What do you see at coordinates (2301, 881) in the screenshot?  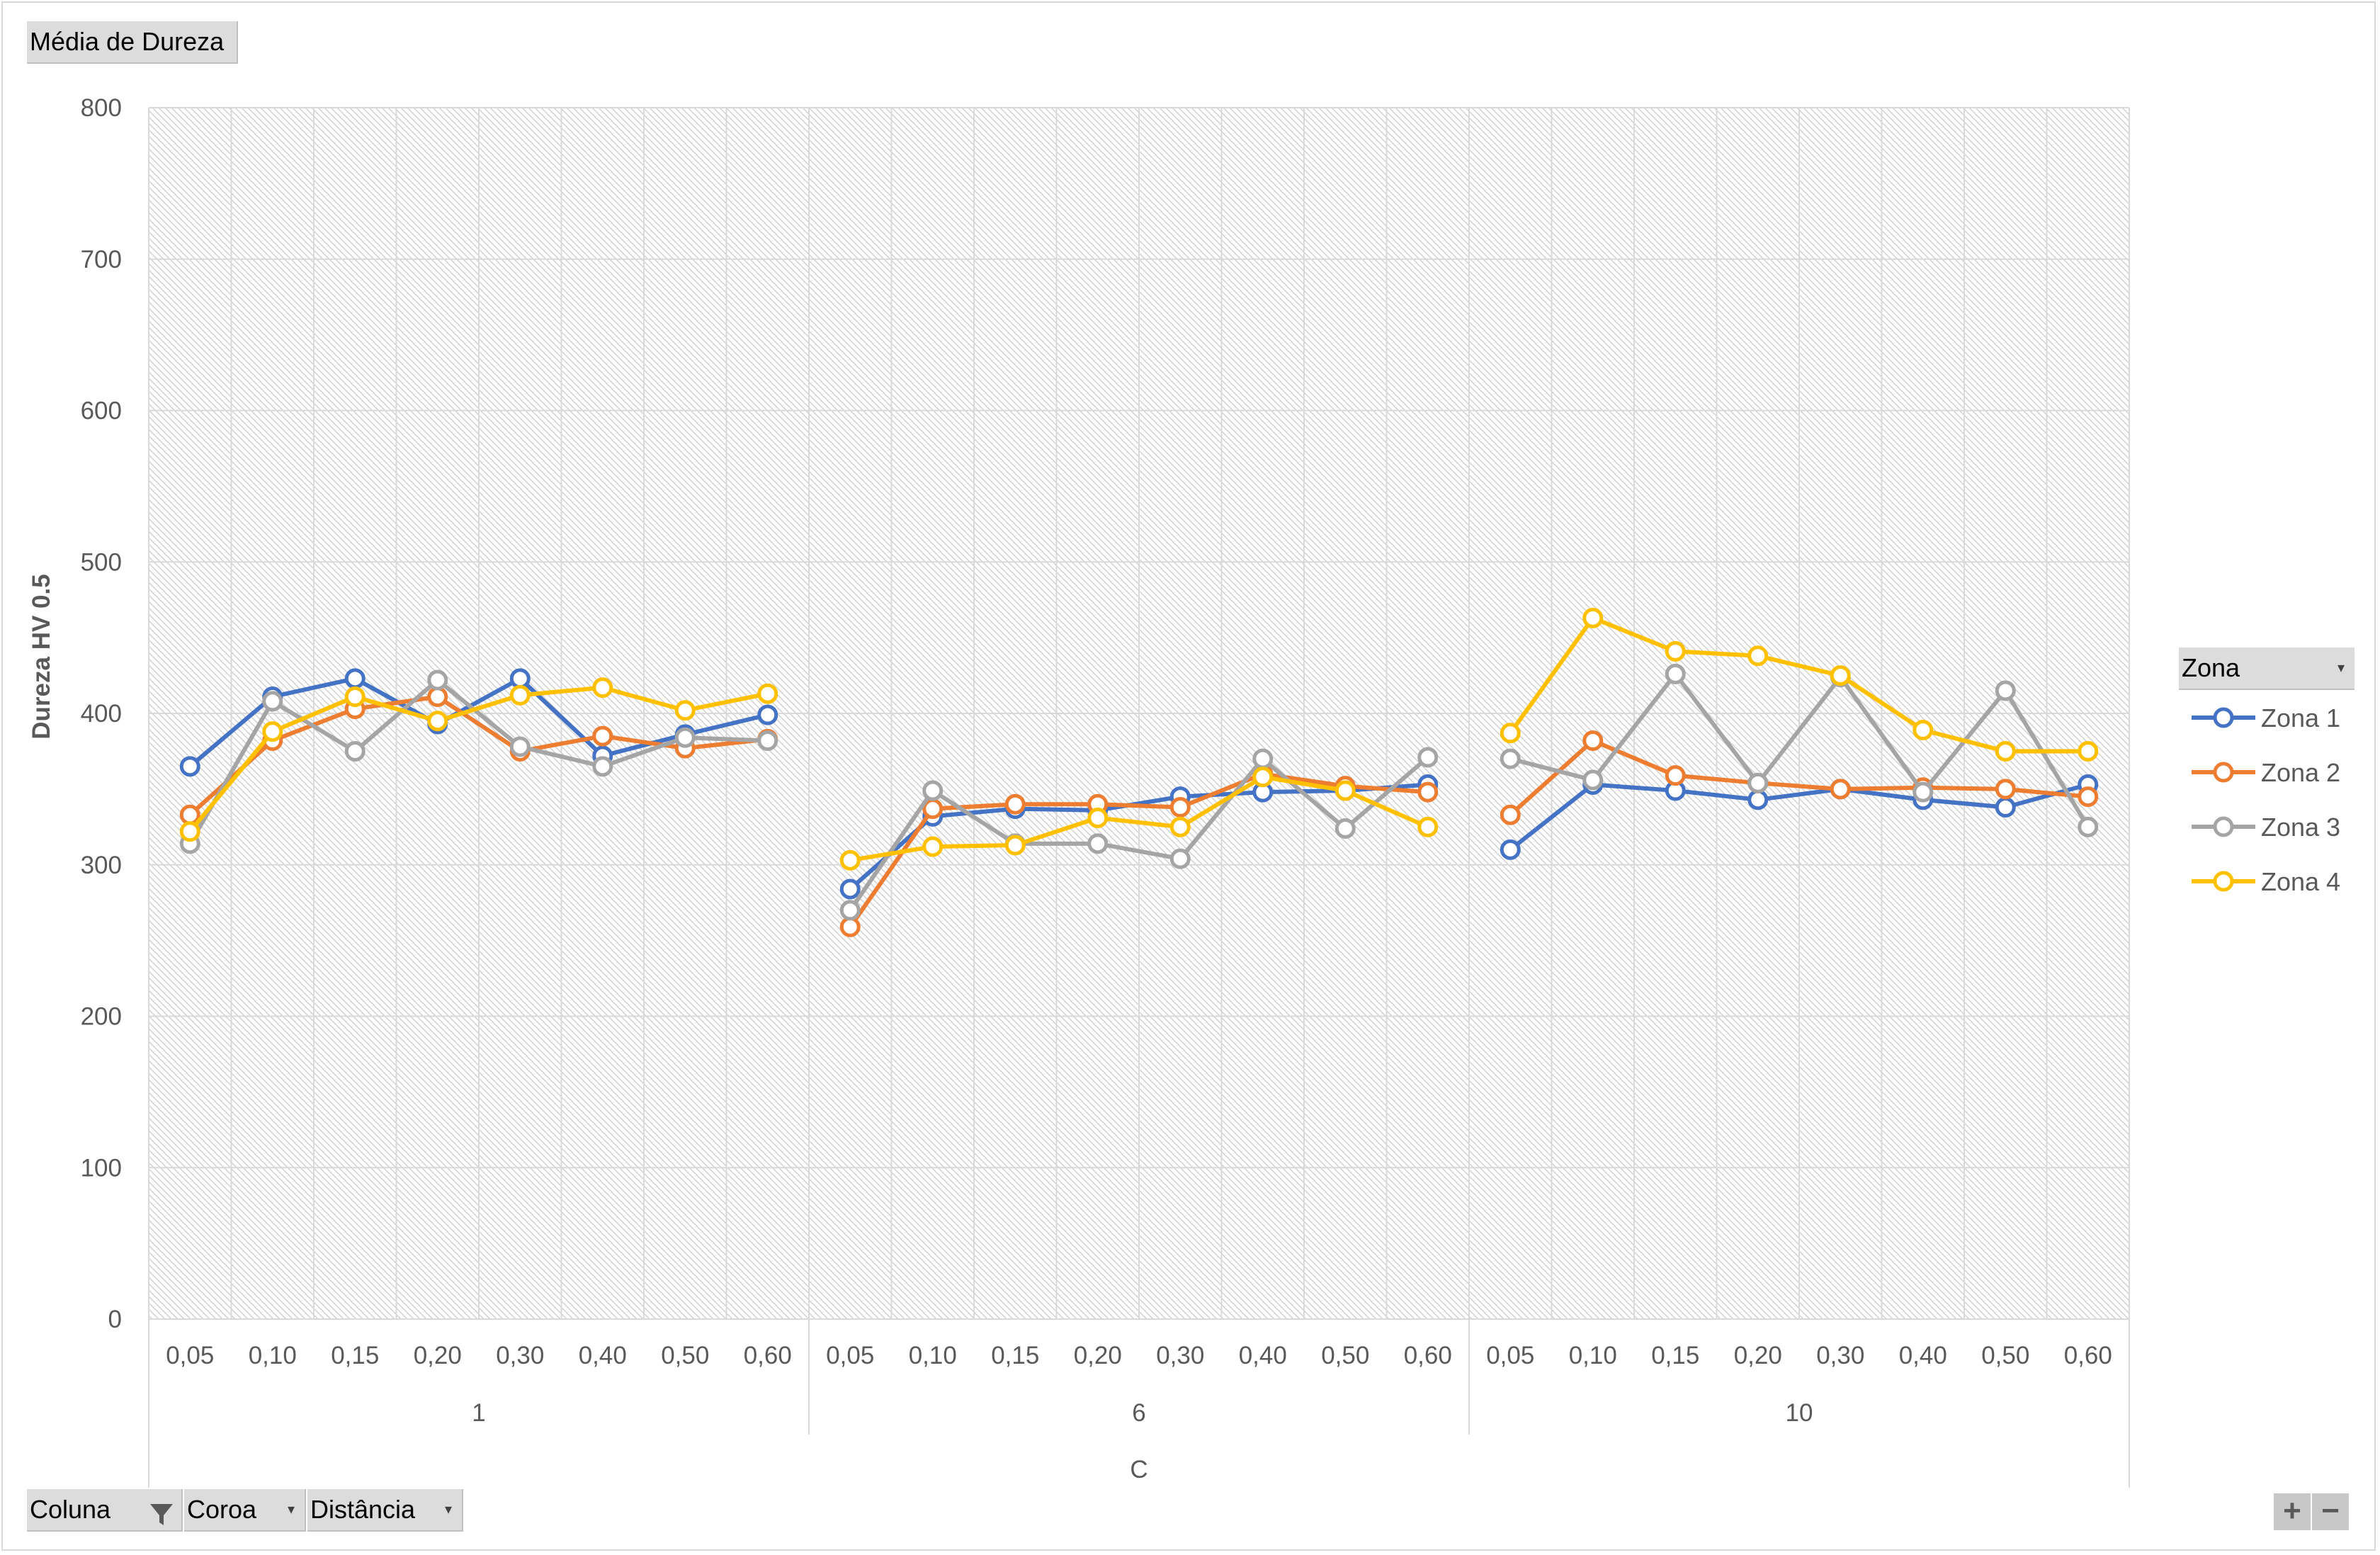 I see `legend-label: Zona 4` at bounding box center [2301, 881].